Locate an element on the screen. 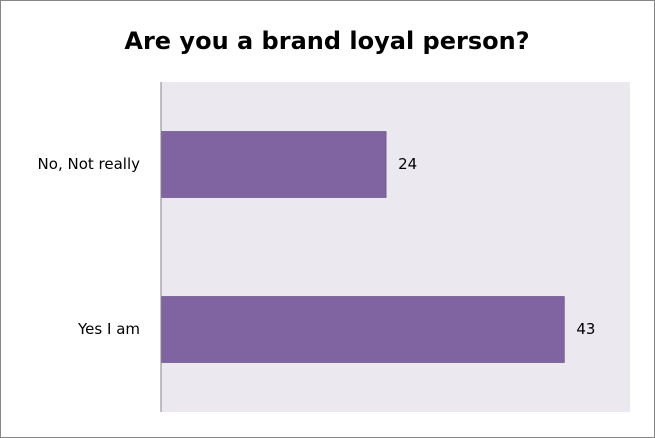  y-tick-label: No, Not really is located at coordinates (89, 164).